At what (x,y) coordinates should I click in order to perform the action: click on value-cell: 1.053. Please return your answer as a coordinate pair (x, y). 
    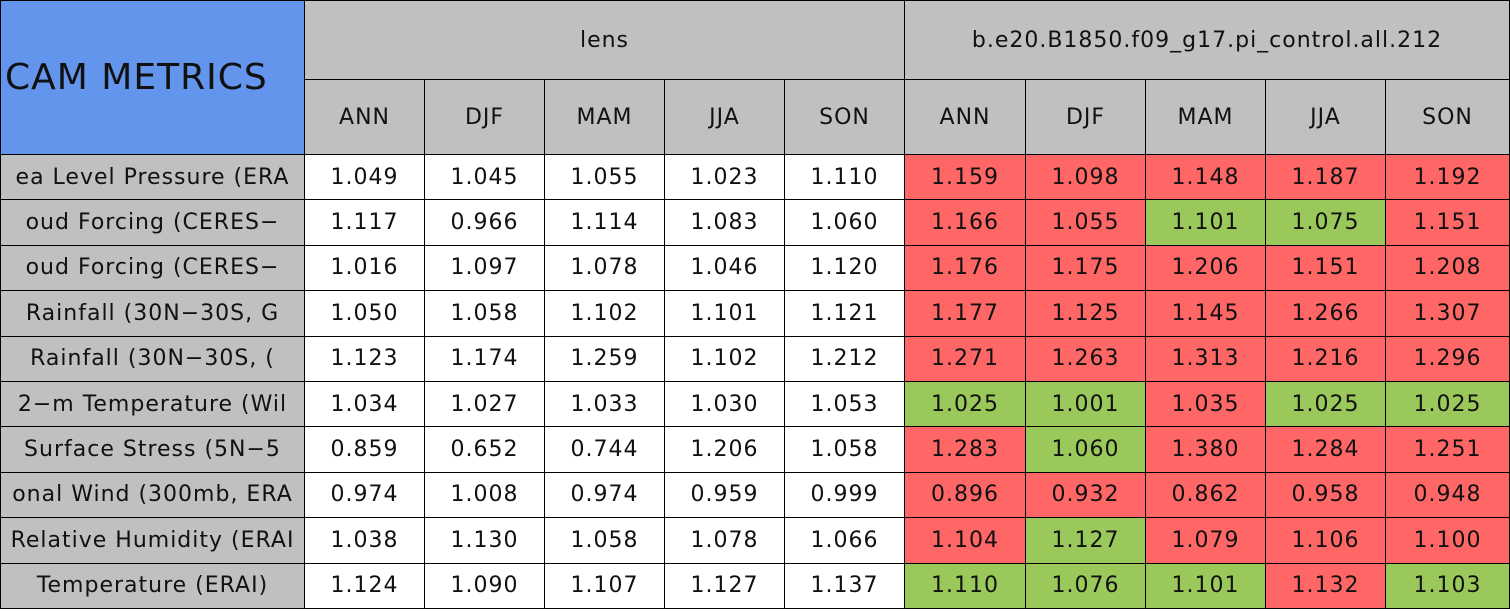
    Looking at the image, I should click on (845, 405).